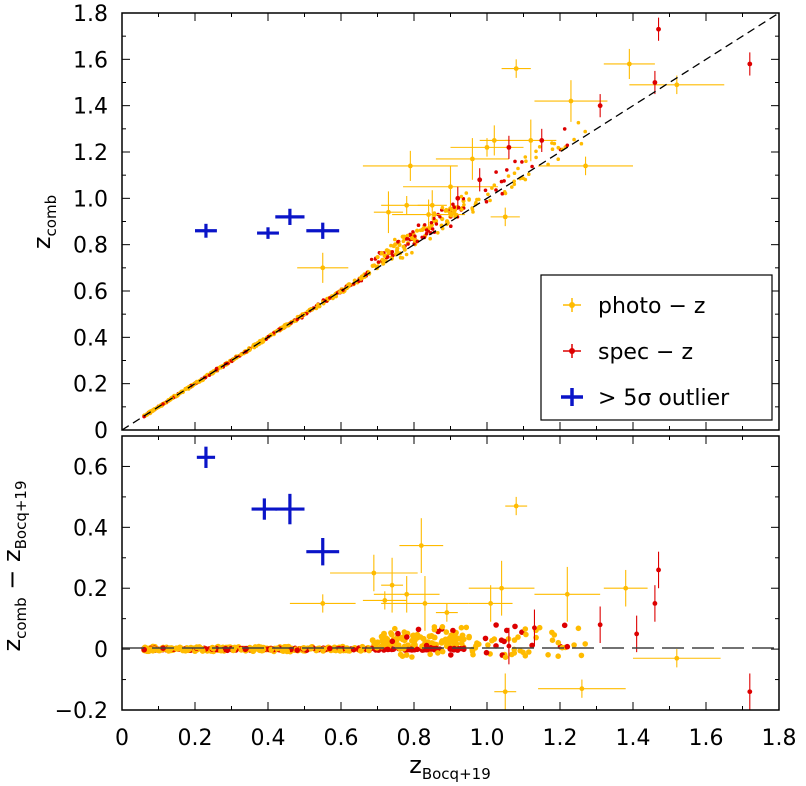  What do you see at coordinates (268, 738) in the screenshot?
I see `bottom-xtick-label: 0.4` at bounding box center [268, 738].